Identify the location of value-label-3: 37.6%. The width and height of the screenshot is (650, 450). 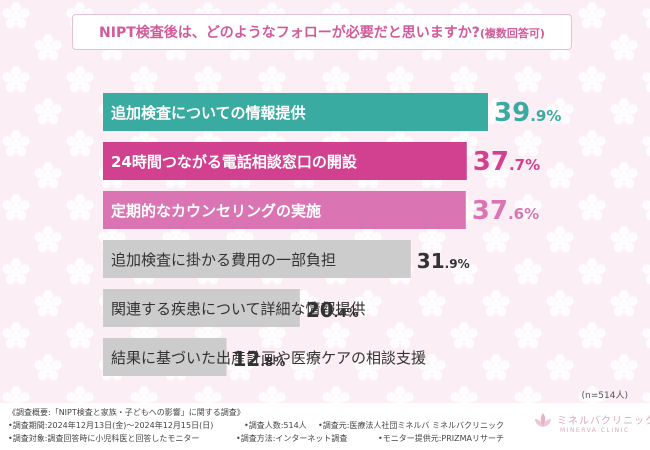
(505, 211).